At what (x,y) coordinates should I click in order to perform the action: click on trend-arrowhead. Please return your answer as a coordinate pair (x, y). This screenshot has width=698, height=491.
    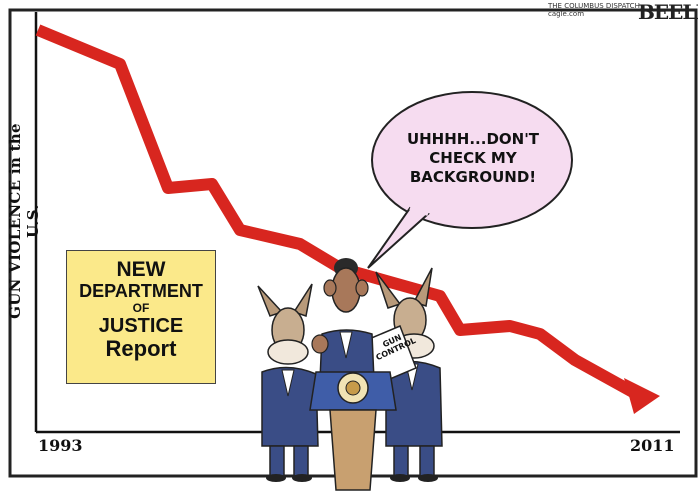
    Looking at the image, I should click on (642, 396).